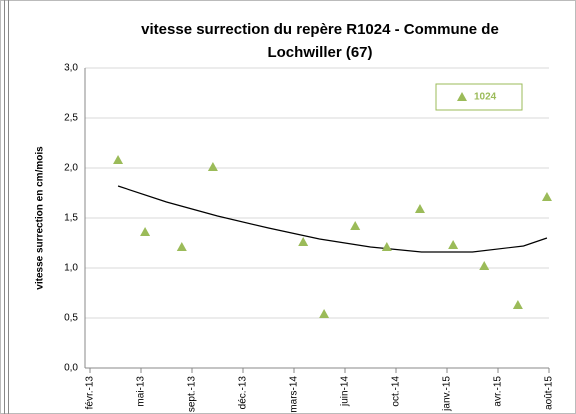  Describe the element at coordinates (71, 368) in the screenshot. I see `y-tick-label: 0,0` at that location.